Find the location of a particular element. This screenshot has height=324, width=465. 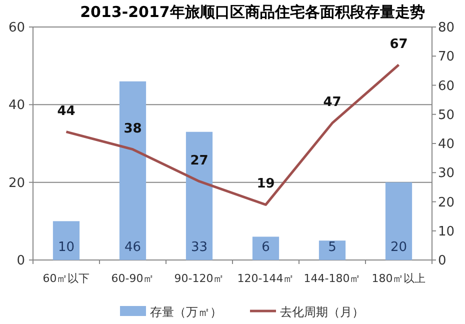

y-tick-label: 0 is located at coordinates (20, 261).